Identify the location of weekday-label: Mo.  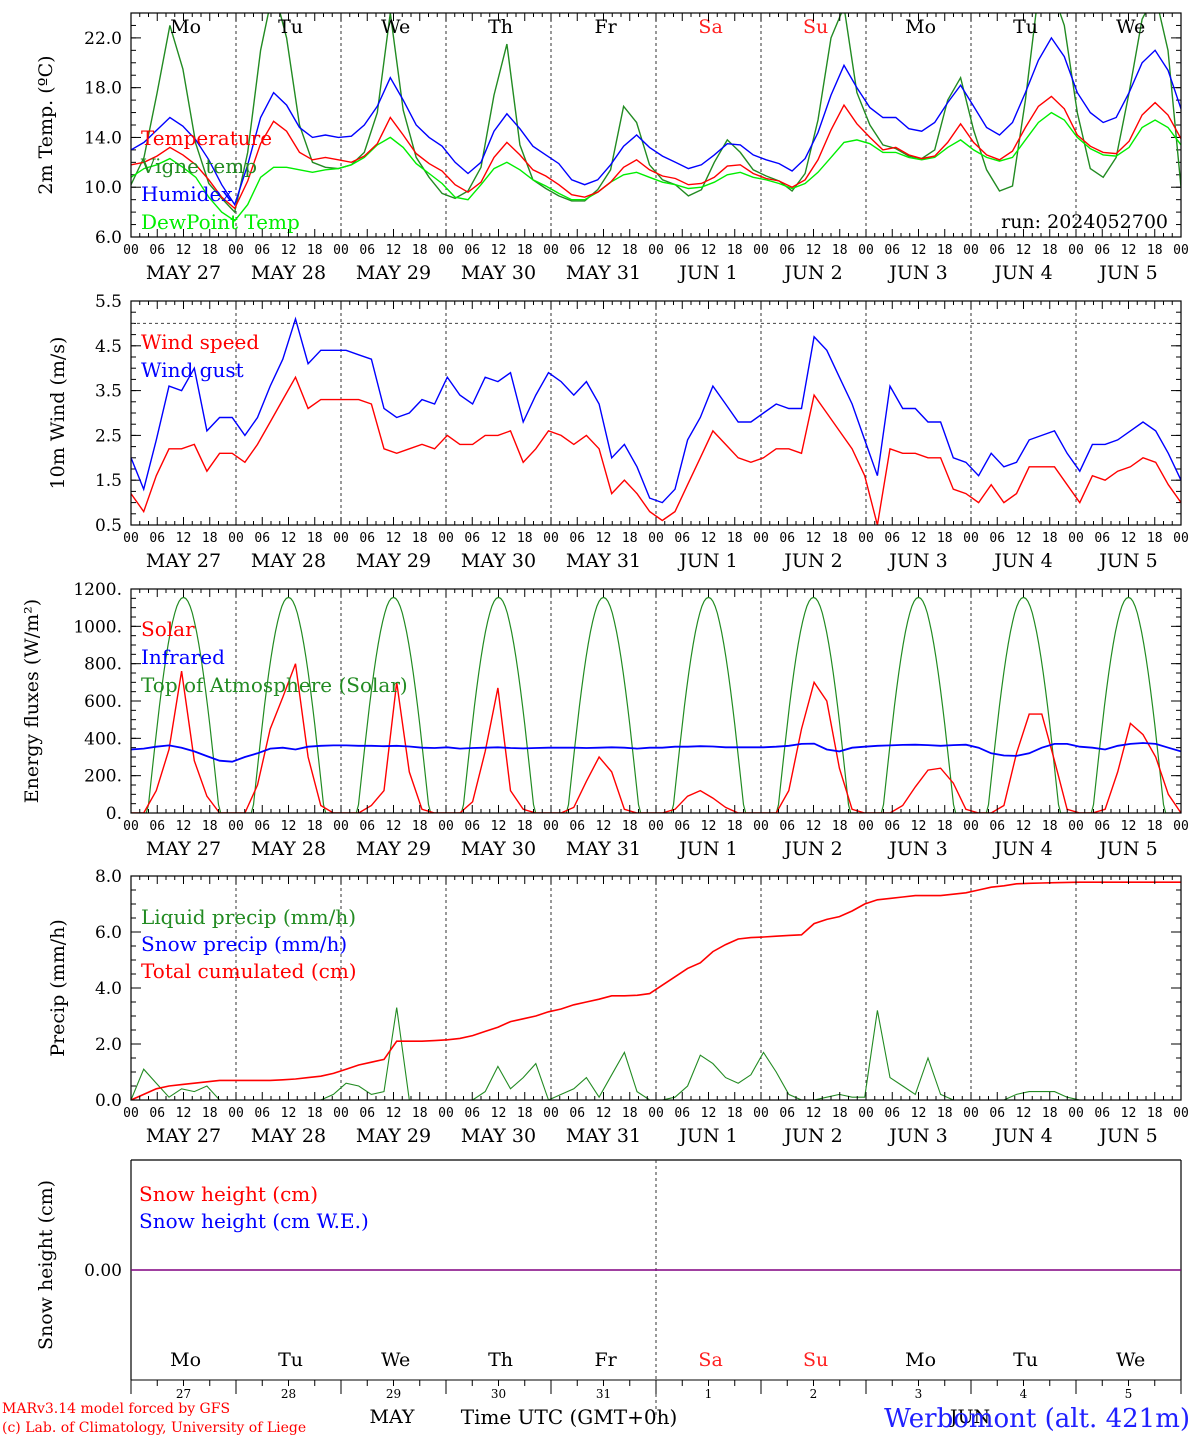
(920, 27).